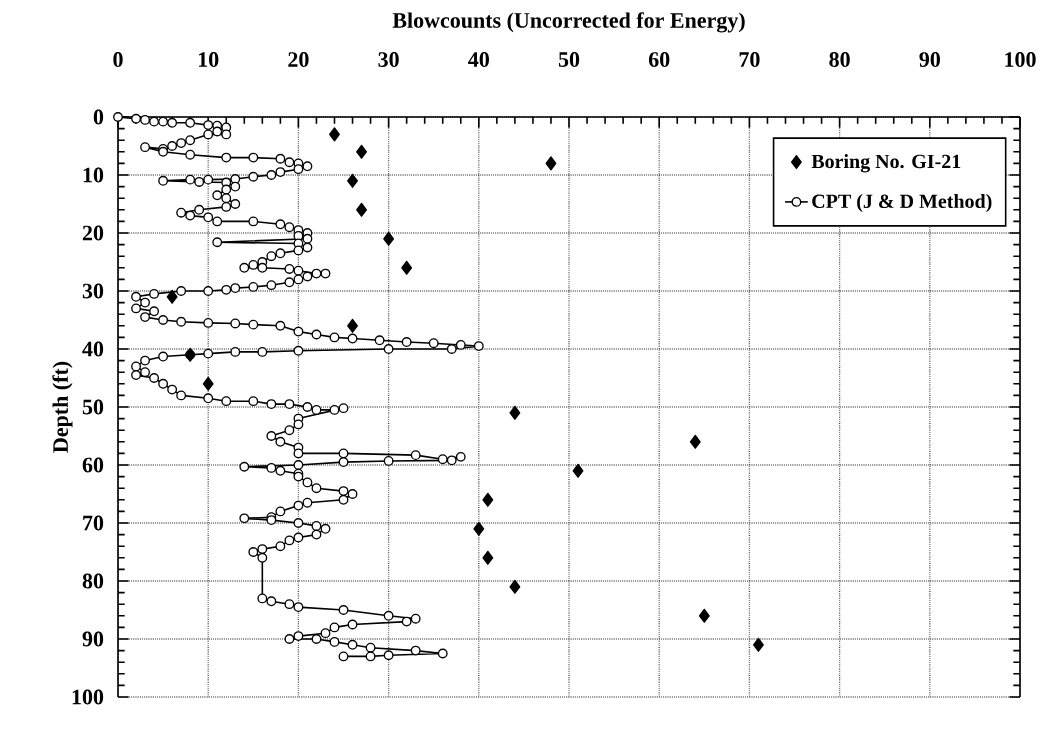 The height and width of the screenshot is (730, 1044). What do you see at coordinates (118, 59) in the screenshot?
I see `x-tick-label: 0` at bounding box center [118, 59].